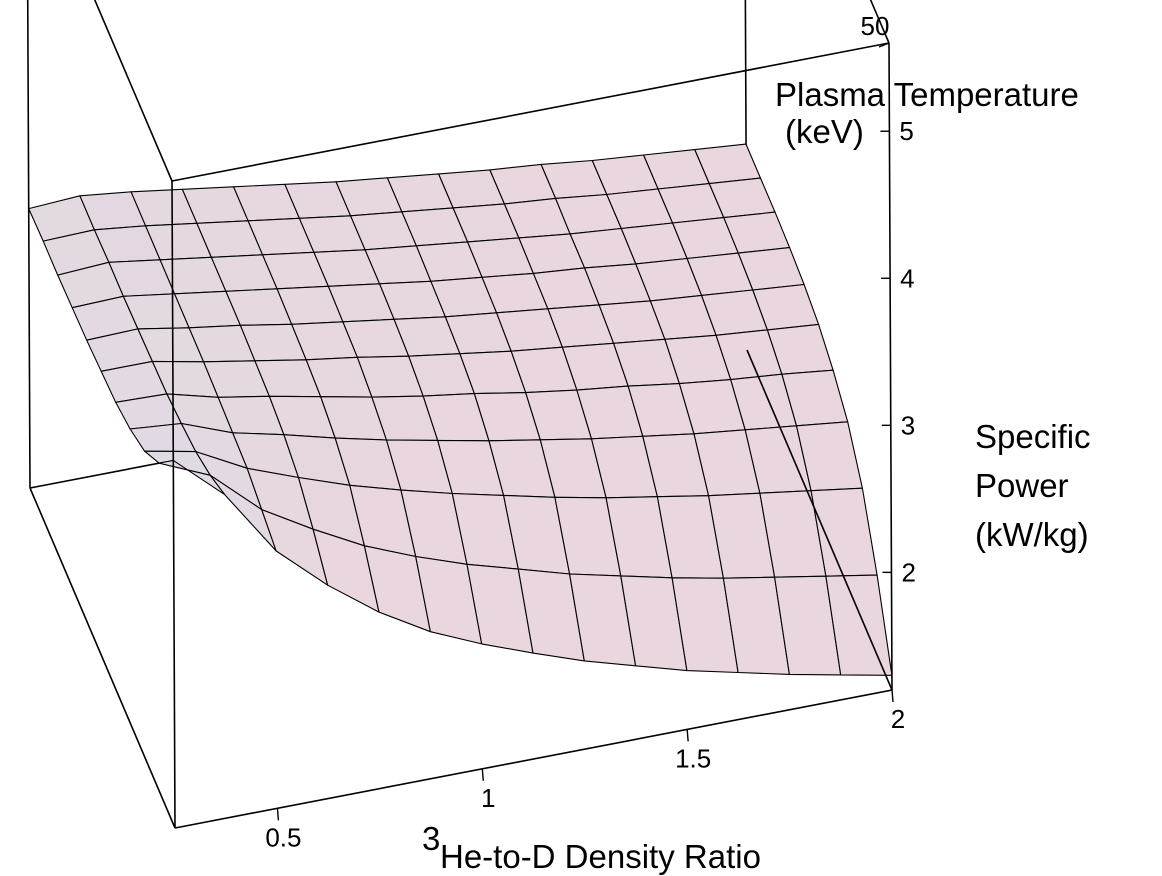  Describe the element at coordinates (1033, 436) in the screenshot. I see `z-axis-label-line-1: Specific` at that location.